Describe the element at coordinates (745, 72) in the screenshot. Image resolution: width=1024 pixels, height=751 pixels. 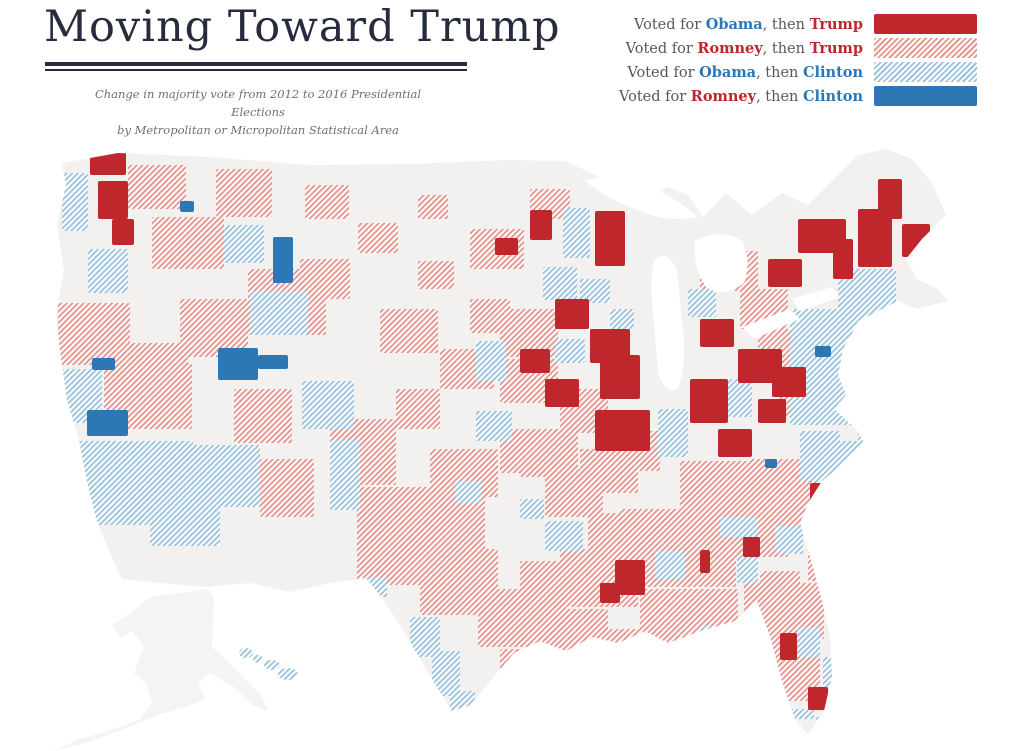
I see `legend-label: Voted for Obama, then Clinton` at that location.